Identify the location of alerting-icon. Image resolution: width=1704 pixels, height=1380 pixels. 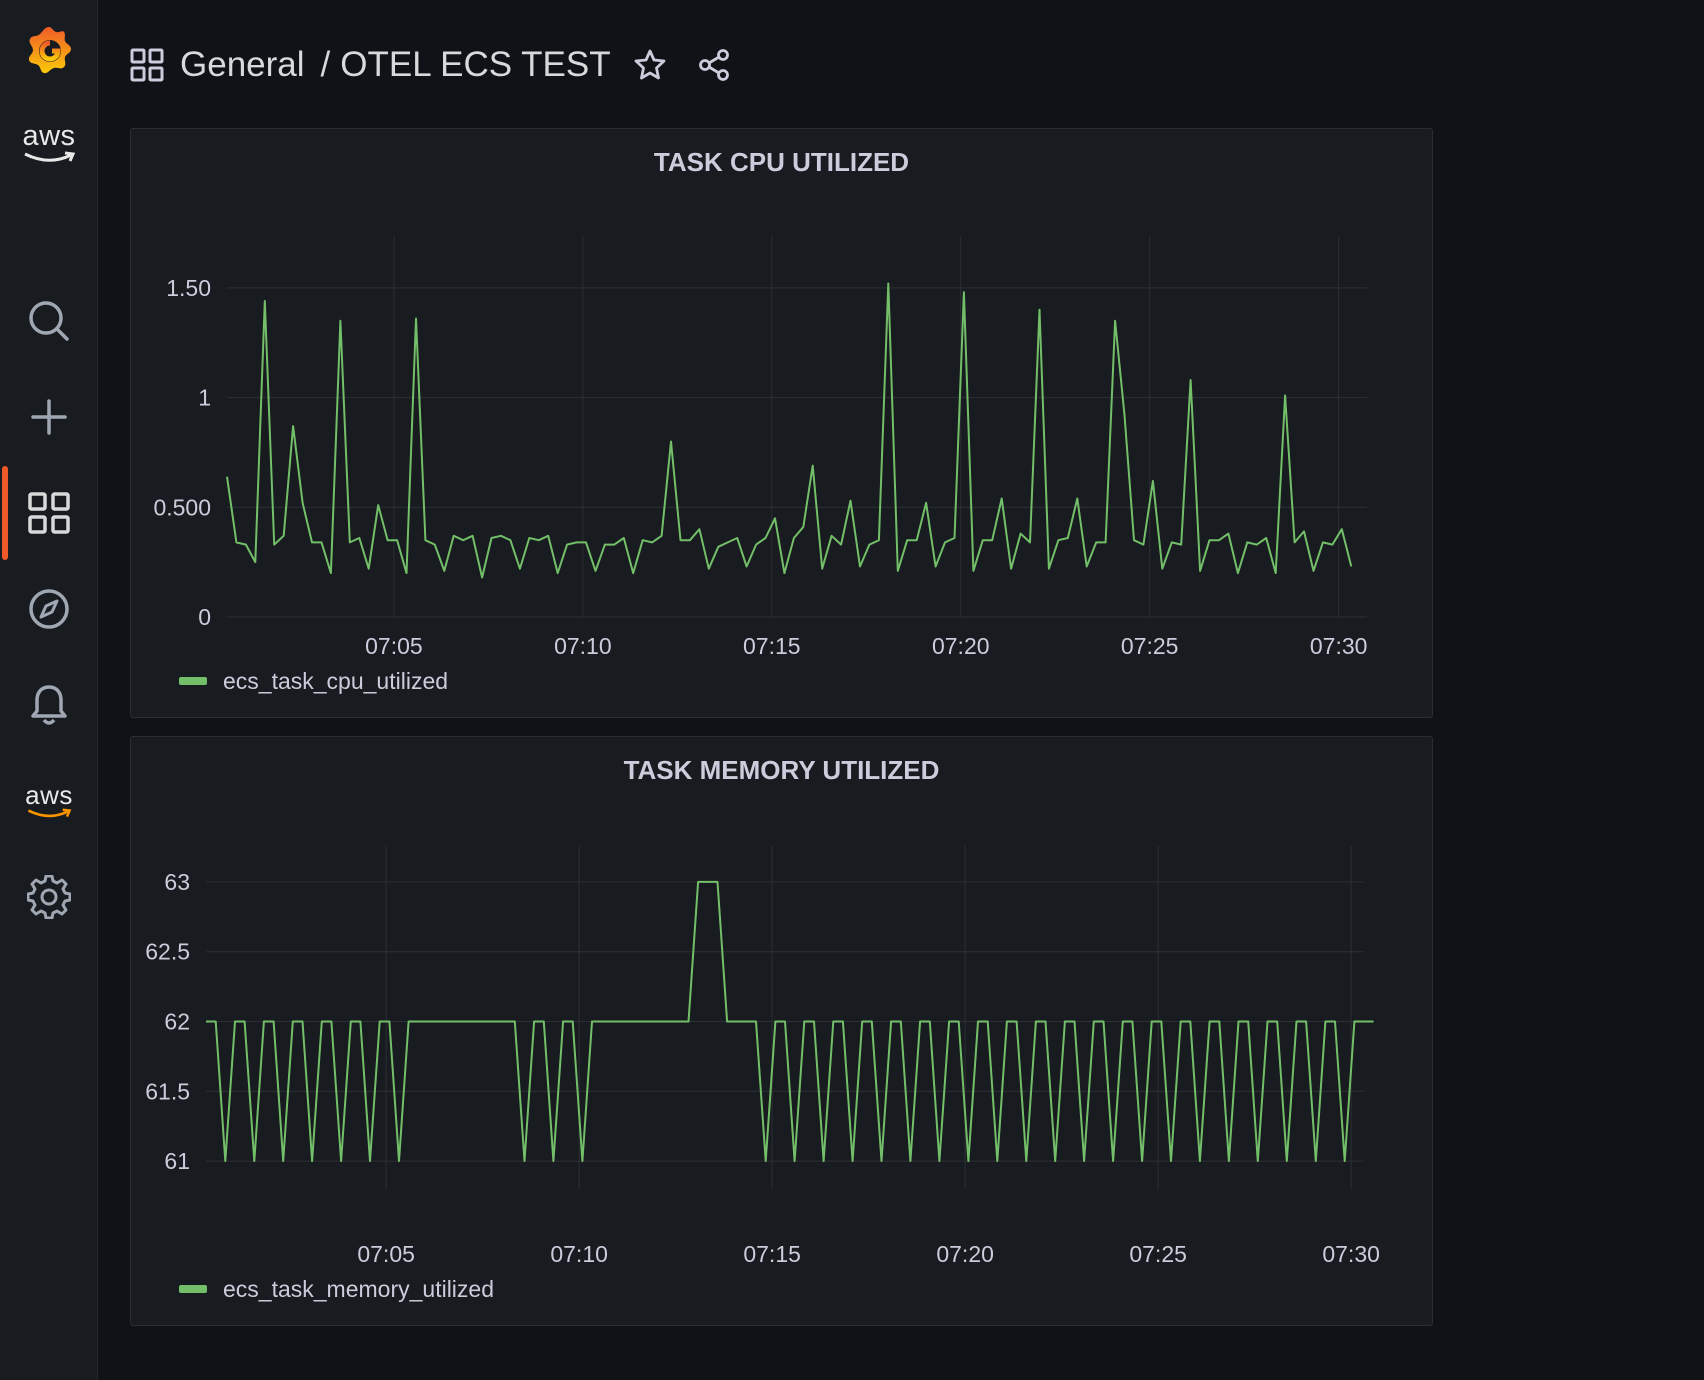
(49, 705).